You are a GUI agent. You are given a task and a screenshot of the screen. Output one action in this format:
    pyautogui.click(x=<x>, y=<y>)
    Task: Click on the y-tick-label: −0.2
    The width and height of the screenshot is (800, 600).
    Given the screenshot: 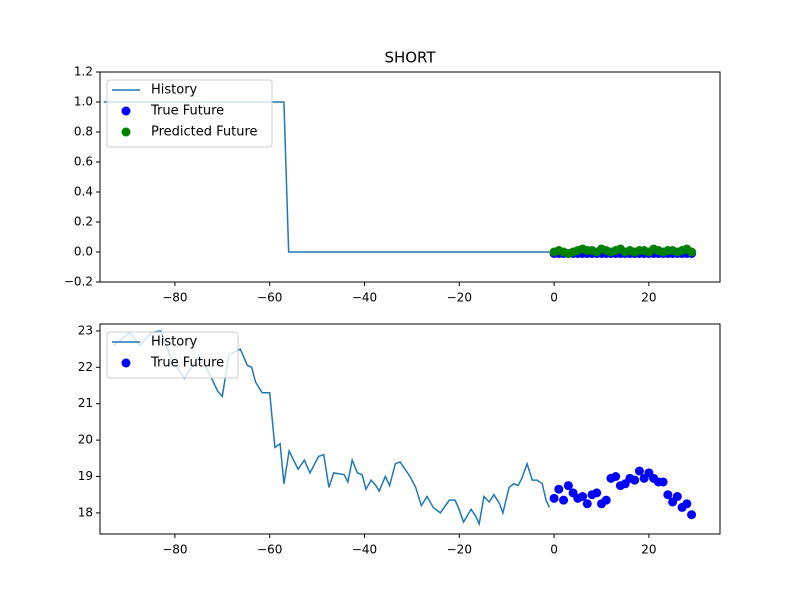 What is the action you would take?
    pyautogui.click(x=78, y=282)
    